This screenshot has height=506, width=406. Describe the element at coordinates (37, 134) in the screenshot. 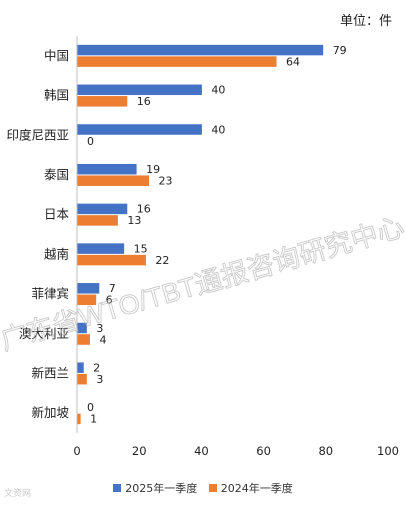

I see `category-label: 印度尼西亚` at that location.